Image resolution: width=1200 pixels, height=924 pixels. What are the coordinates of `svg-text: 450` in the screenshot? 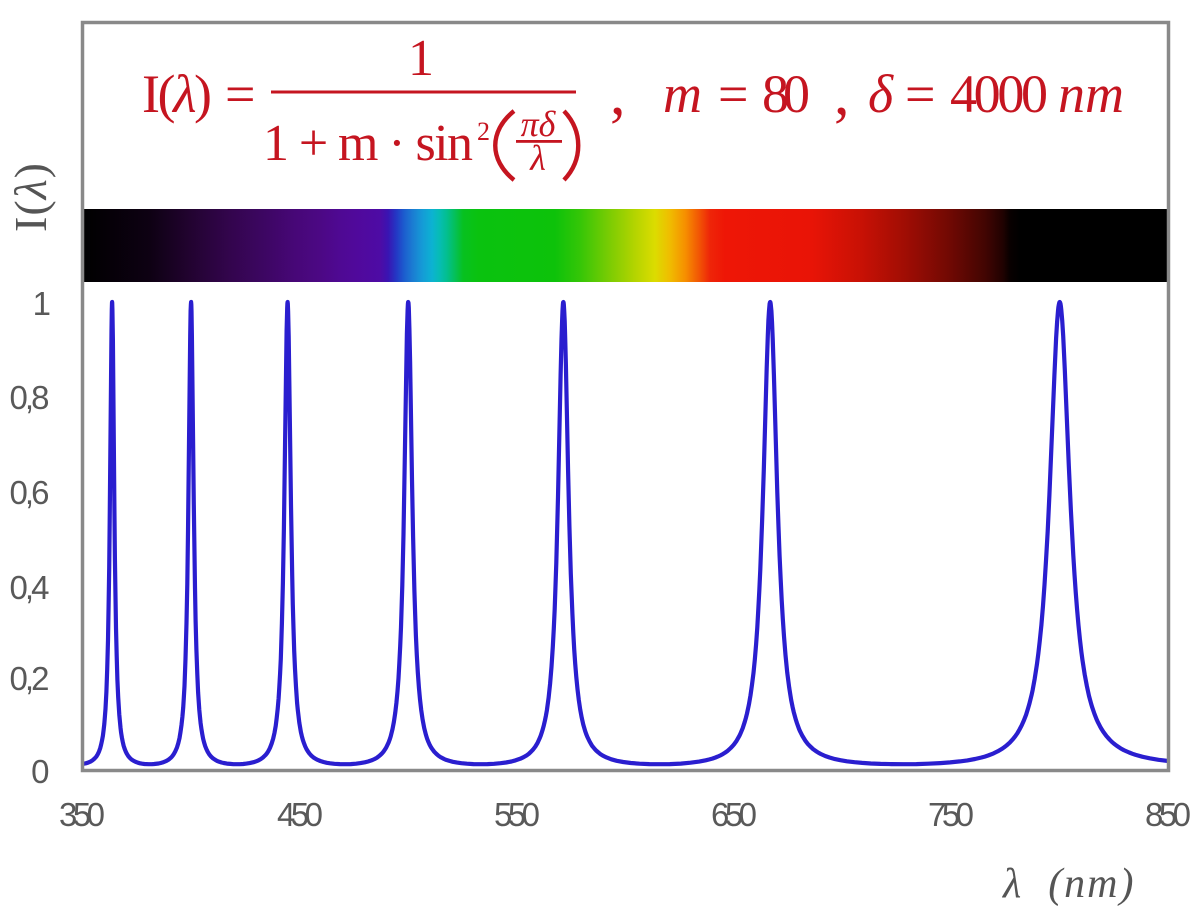 It's located at (300, 814).